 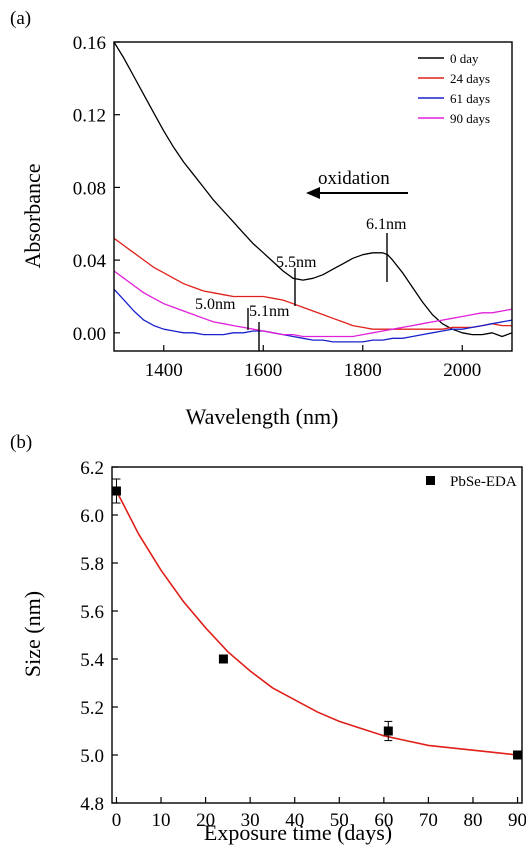 I want to click on panel-a-legend-label-1: 24 days, so click(x=470, y=78).